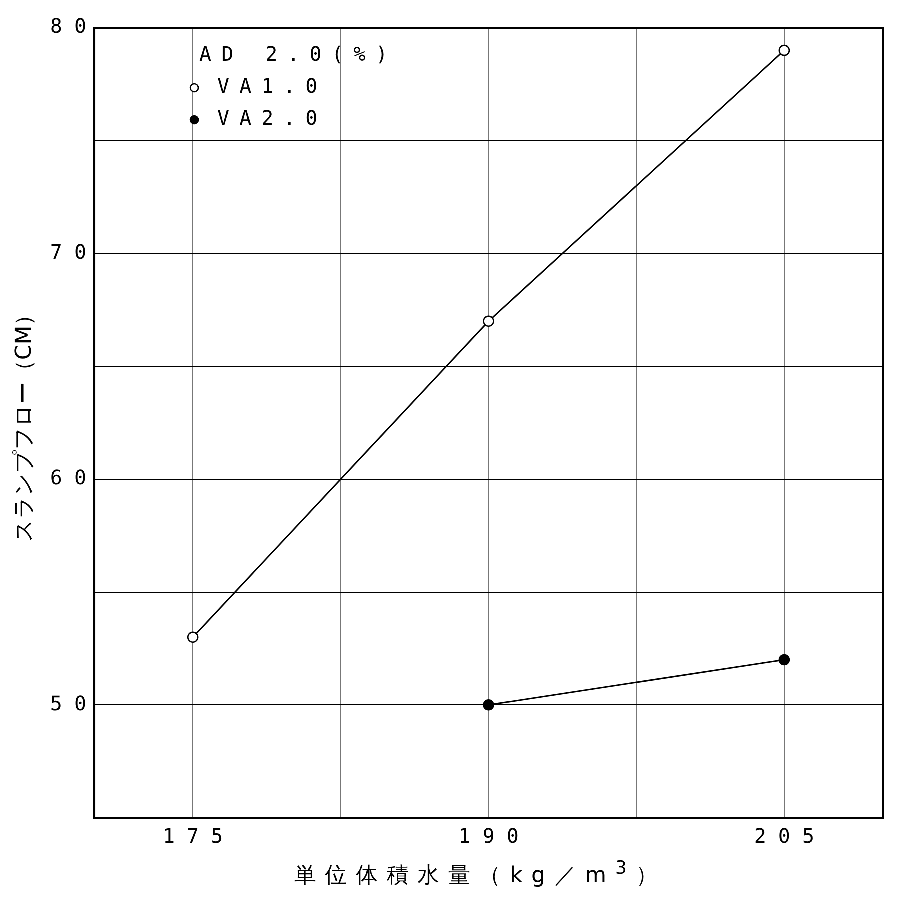 The image size is (905, 907). Describe the element at coordinates (480, 874) in the screenshot. I see `x-axis-title: 単位体積水量（kg／m$^{3}$）` at that location.